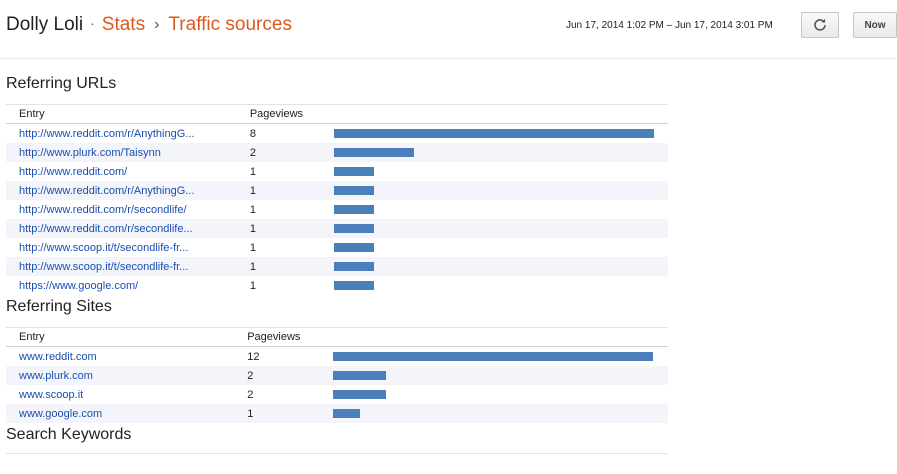  I want to click on table-row: https://www.google.com/1, so click(337, 285).